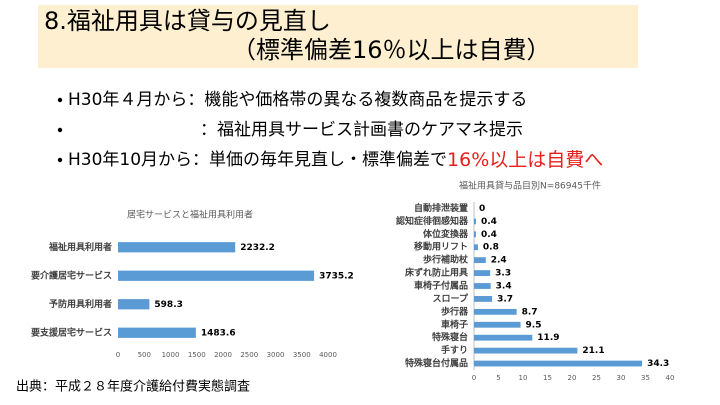  What do you see at coordinates (71, 332) in the screenshot?
I see `category-label: 要支援居宅サービス` at bounding box center [71, 332].